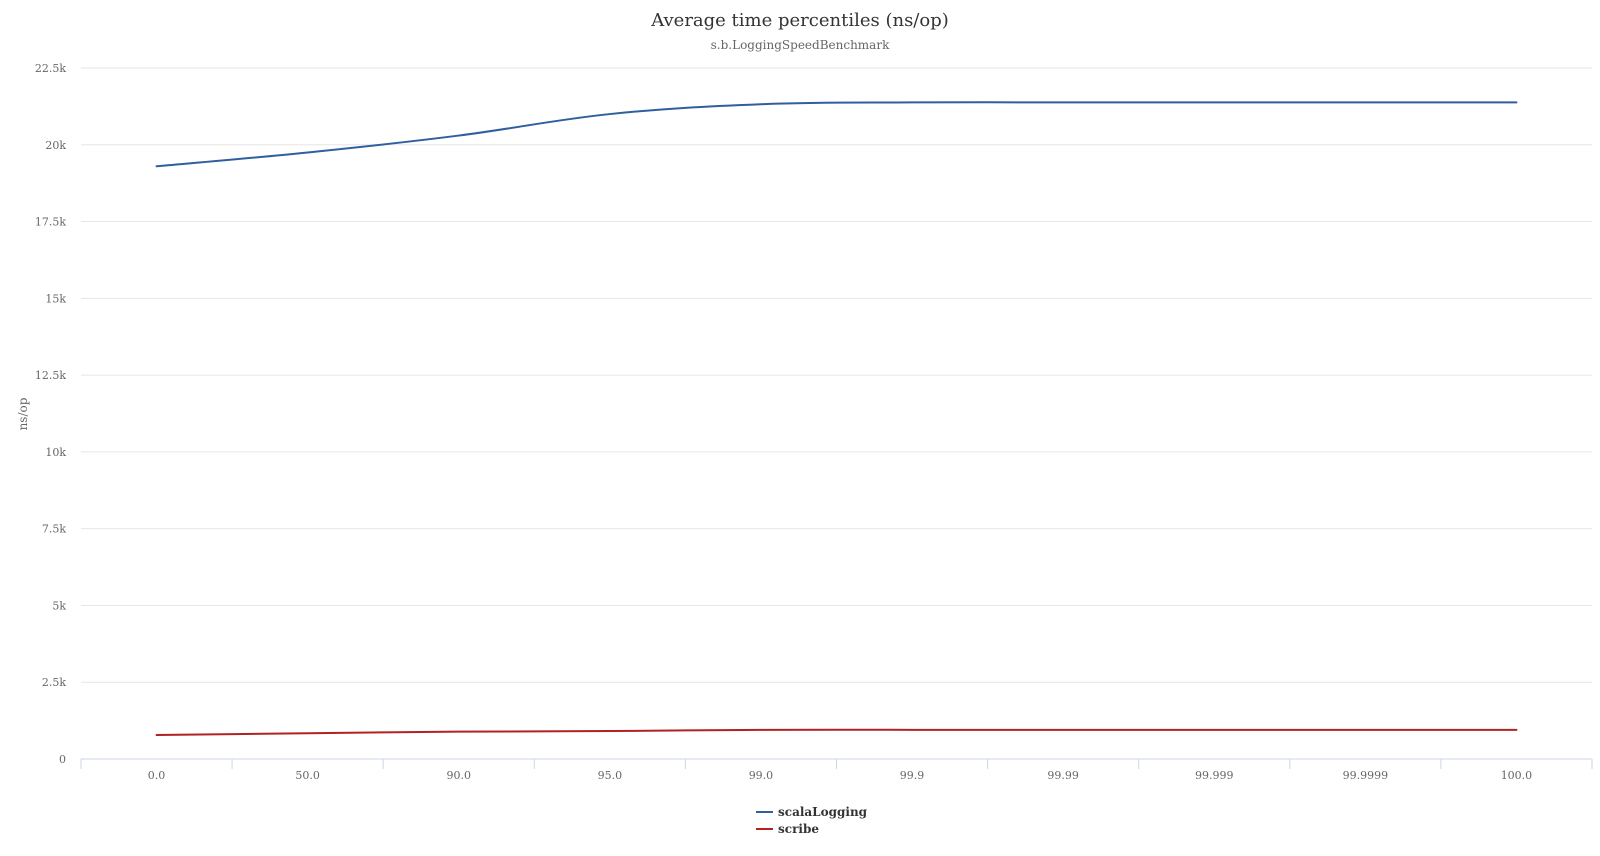 This screenshot has width=1600, height=856. Describe the element at coordinates (55, 298) in the screenshot. I see `y-tick-label: 15k` at that location.